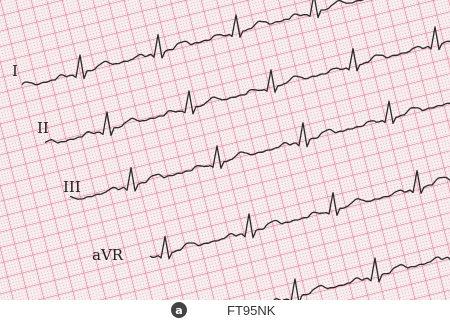 This screenshot has height=320, width=450. What do you see at coordinates (251, 310) in the screenshot?
I see `watermark-id: FT95NK` at bounding box center [251, 310].